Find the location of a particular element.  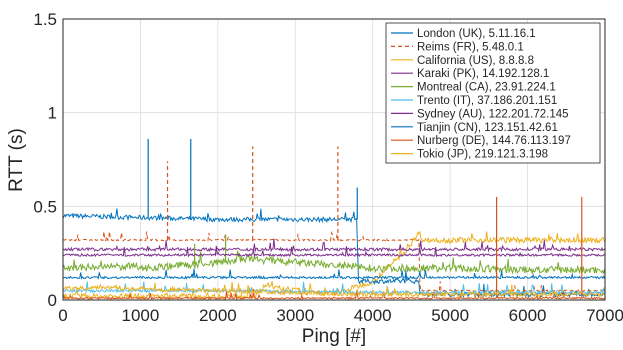

legend-label: Trento (IT), 37.186.201.151 is located at coordinates (487, 101).